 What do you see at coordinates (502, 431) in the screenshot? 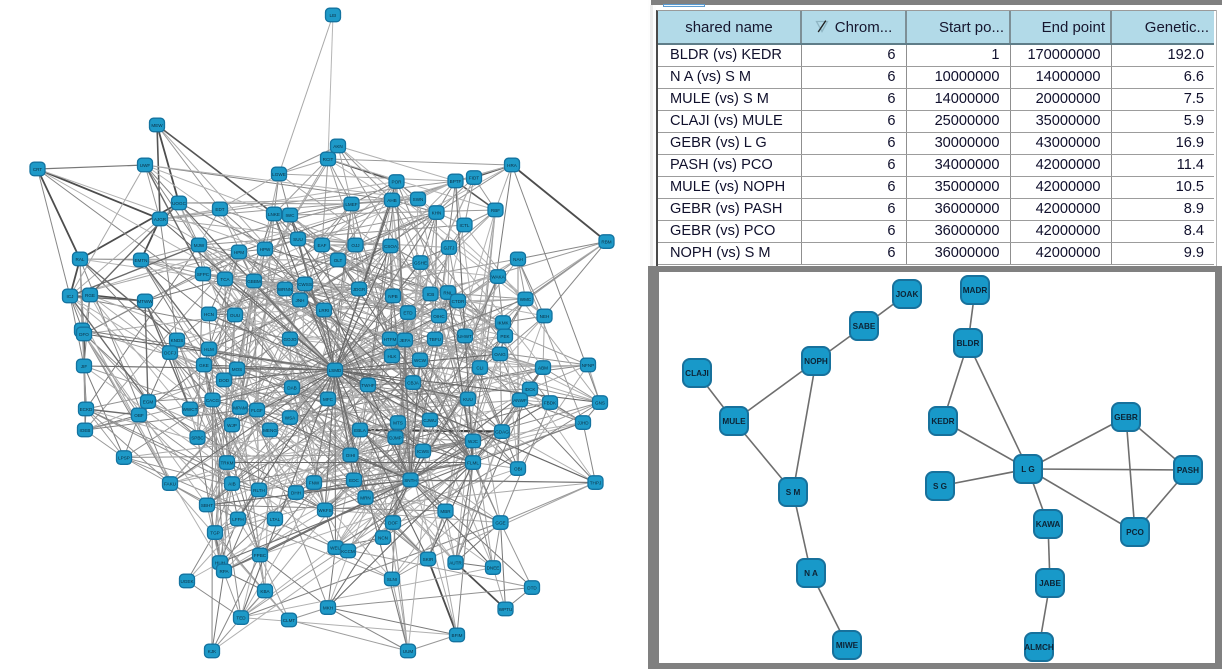
I see `svg-text: GDAG` at bounding box center [502, 431].